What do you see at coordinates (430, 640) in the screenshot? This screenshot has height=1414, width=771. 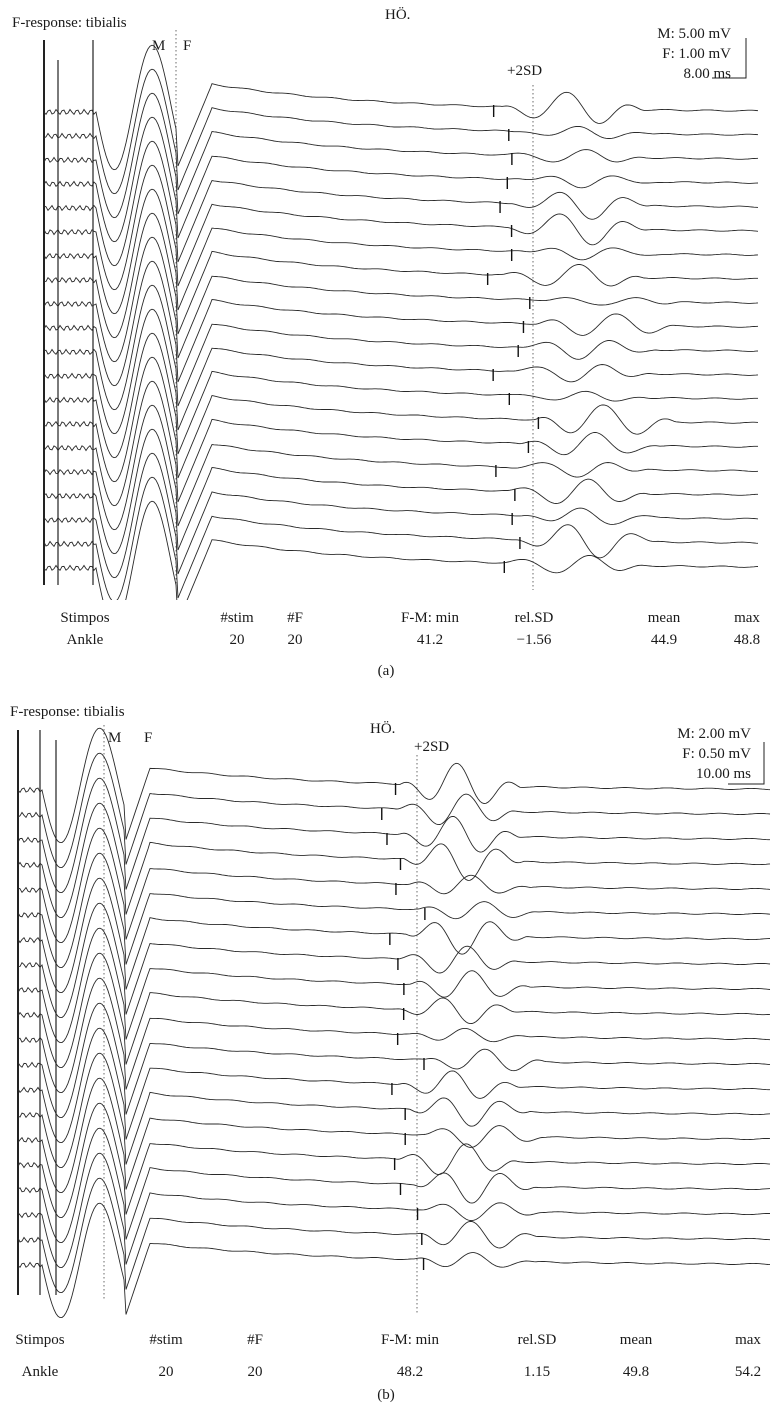 I see `stats-value: 41.2` at bounding box center [430, 640].